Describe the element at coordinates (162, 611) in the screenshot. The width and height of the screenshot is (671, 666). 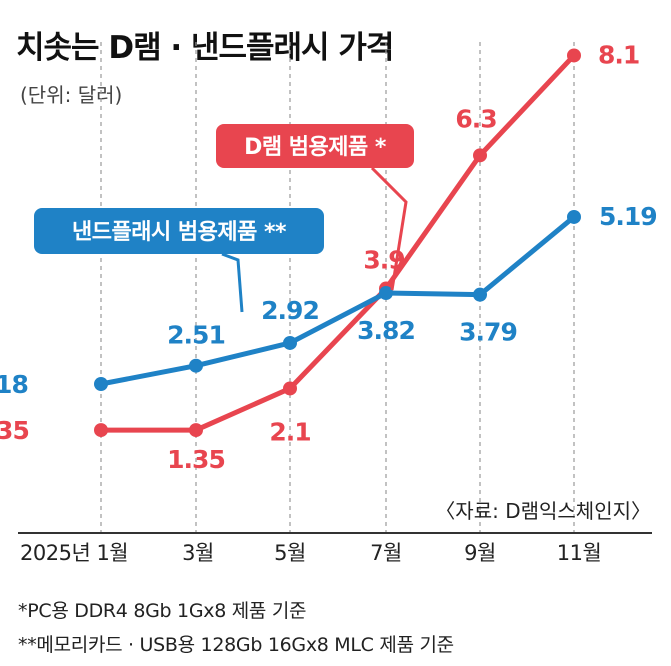
I see `footnote-dram: *PC용 DDR4 8Gb 1Gx8 제품 기준` at that location.